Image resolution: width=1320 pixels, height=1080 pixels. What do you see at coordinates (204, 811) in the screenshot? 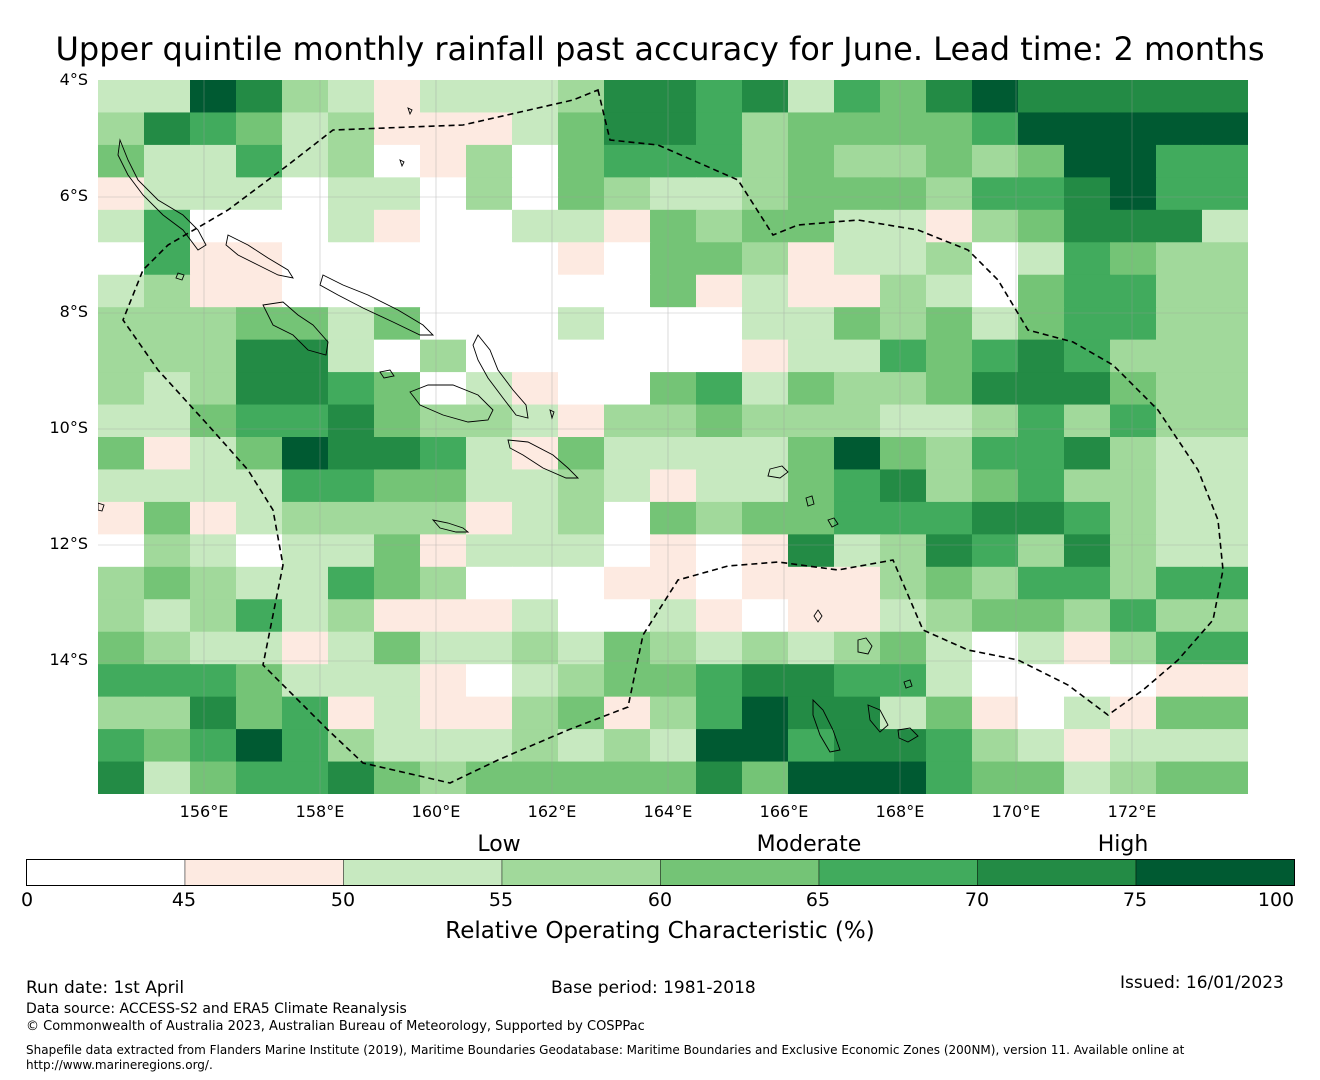
I see `lon-label-156e: 156°E` at bounding box center [204, 811].